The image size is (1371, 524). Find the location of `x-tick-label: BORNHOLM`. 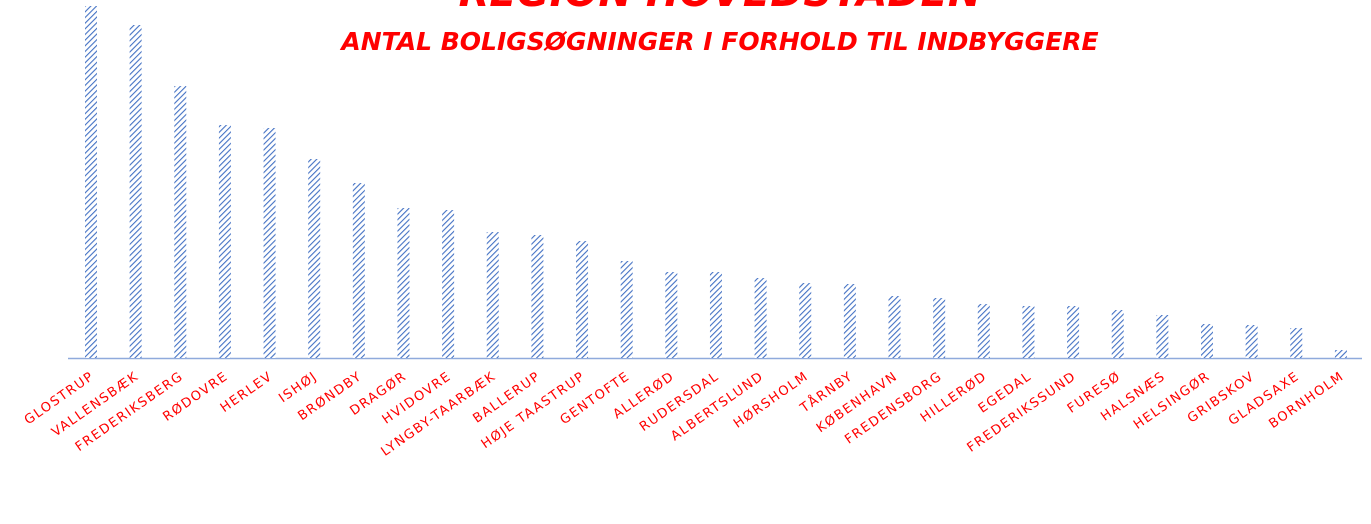

x-tick-label: BORNHOLM is located at coordinates (1306, 400).